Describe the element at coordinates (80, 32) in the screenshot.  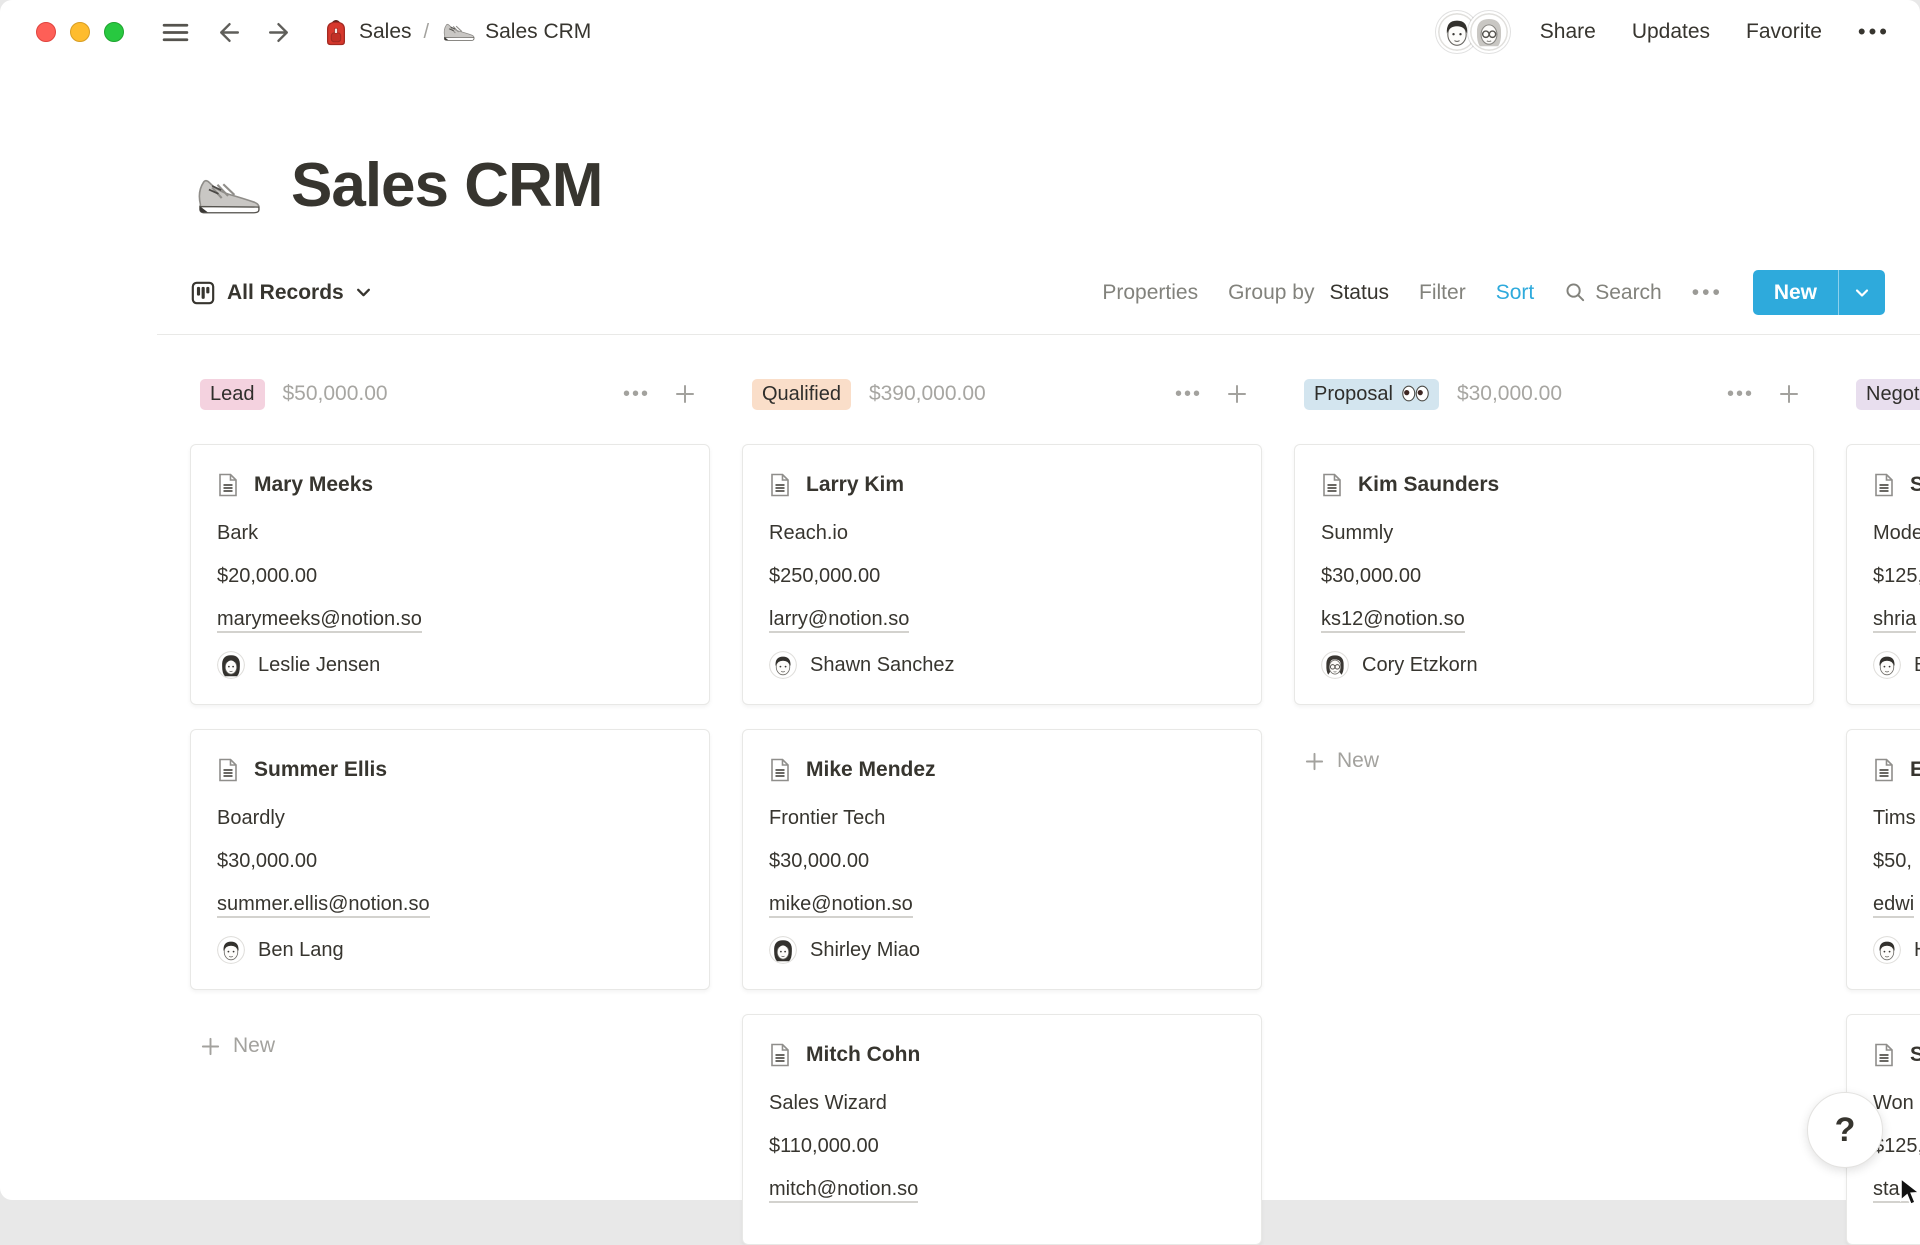
I see `minimize-window-button` at that location.